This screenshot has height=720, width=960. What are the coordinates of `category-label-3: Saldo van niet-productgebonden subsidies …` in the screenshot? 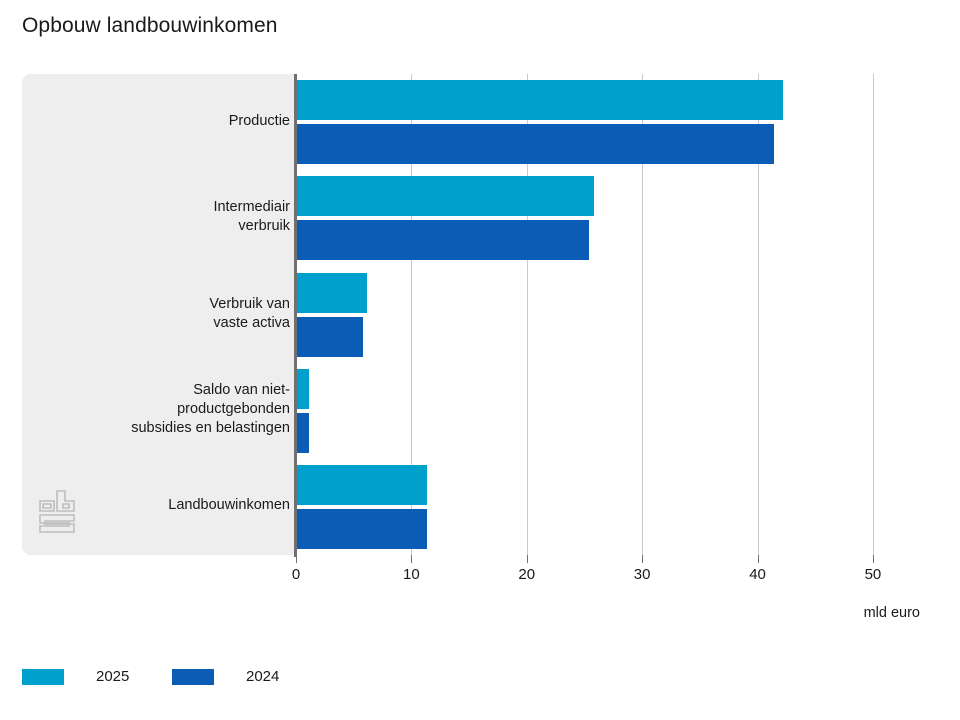 It's located at (156, 409).